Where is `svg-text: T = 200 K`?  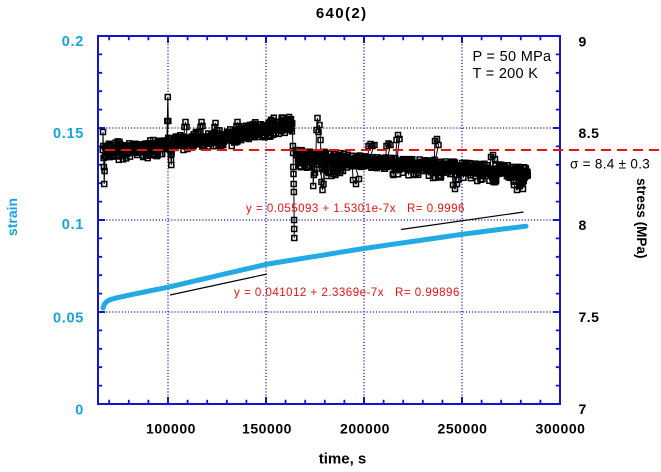
svg-text: T = 200 K is located at coordinates (506, 74).